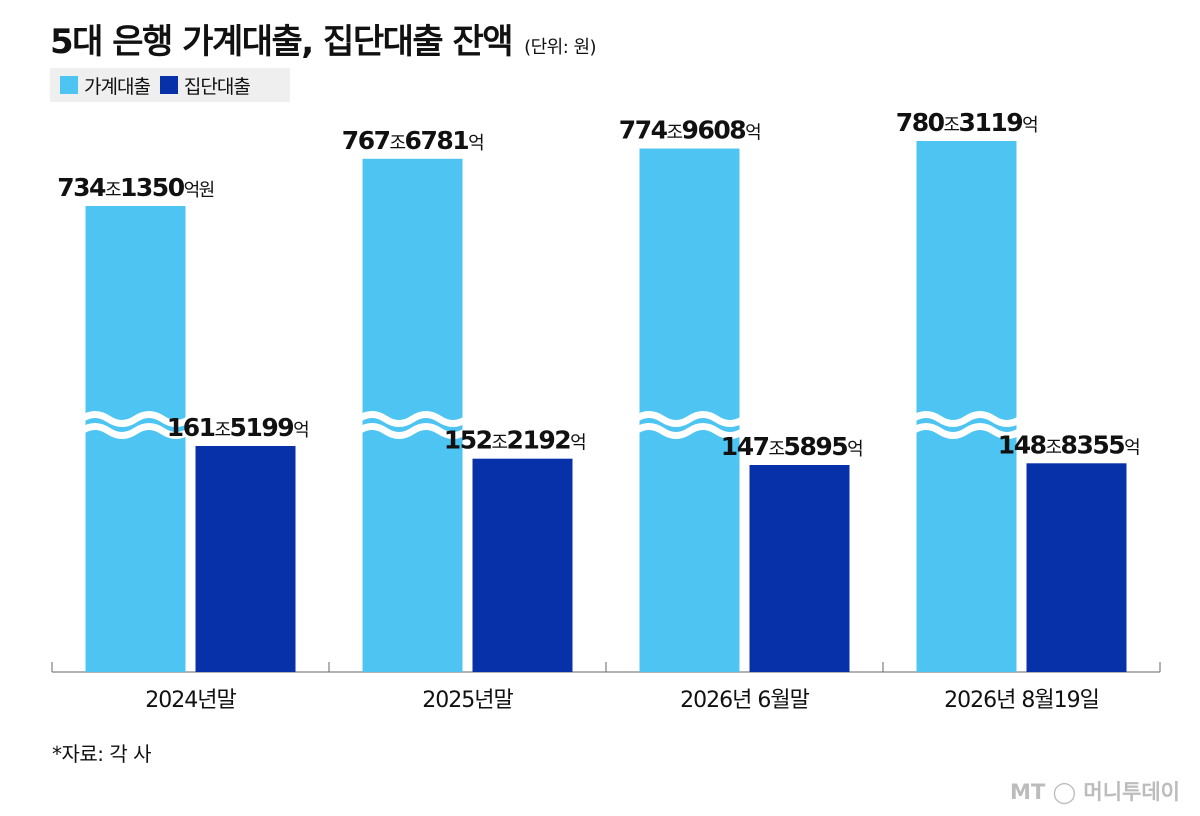 Image resolution: width=1200 pixels, height=816 pixels. Describe the element at coordinates (191, 427) in the screenshot. I see `value-label-part: 161` at that location.